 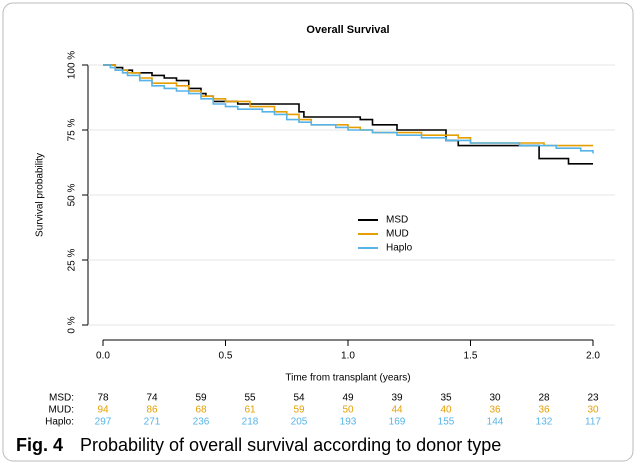 What do you see at coordinates (348, 356) in the screenshot?
I see `x-tick-label: 1.0` at bounding box center [348, 356].